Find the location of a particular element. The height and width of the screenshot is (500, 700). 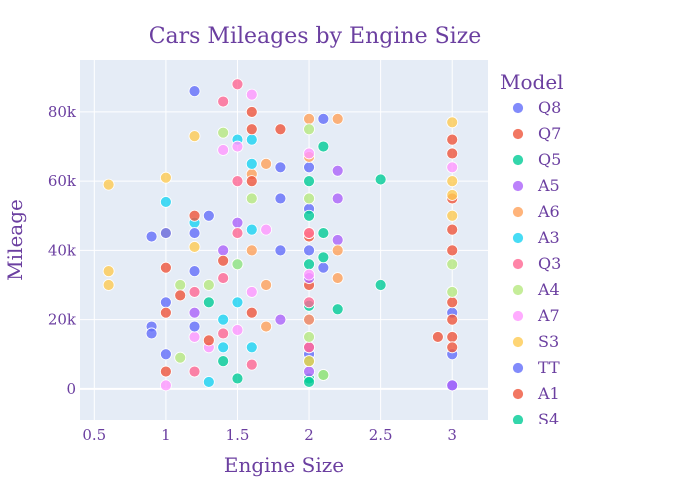

legend-item: TT is located at coordinates (536, 367).